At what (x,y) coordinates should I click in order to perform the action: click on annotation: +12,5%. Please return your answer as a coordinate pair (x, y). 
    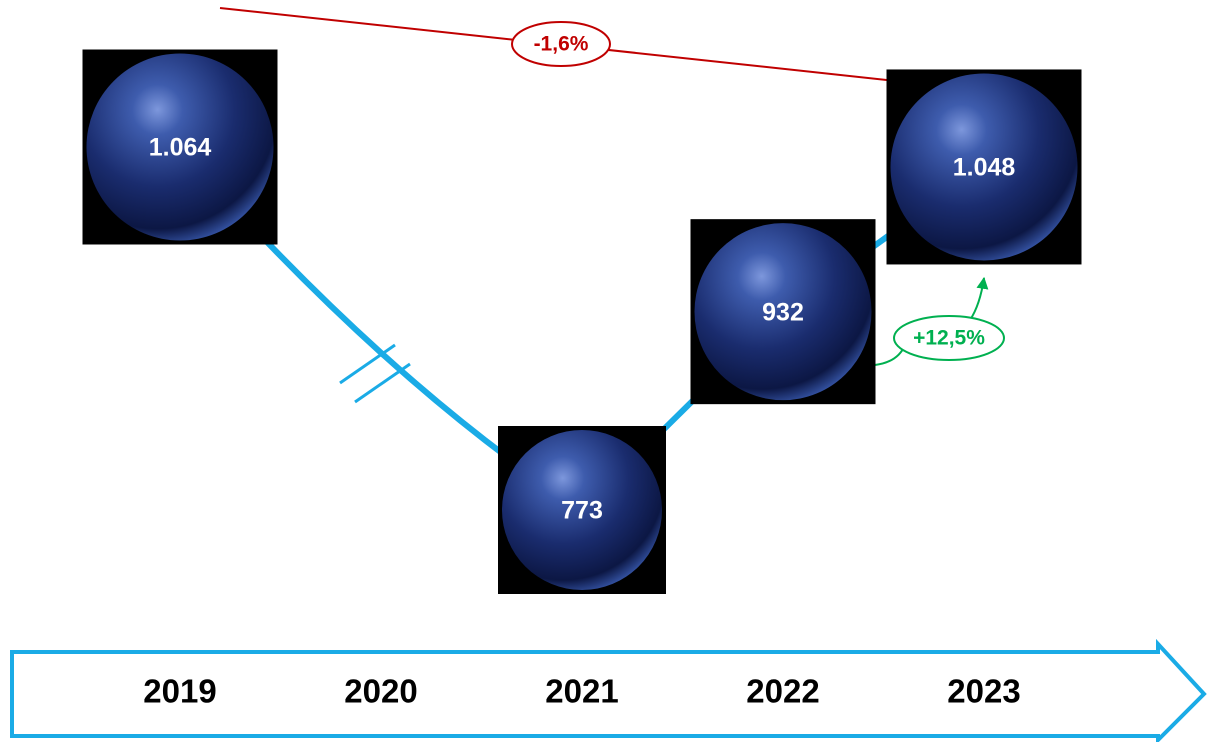
    Looking at the image, I should click on (949, 338).